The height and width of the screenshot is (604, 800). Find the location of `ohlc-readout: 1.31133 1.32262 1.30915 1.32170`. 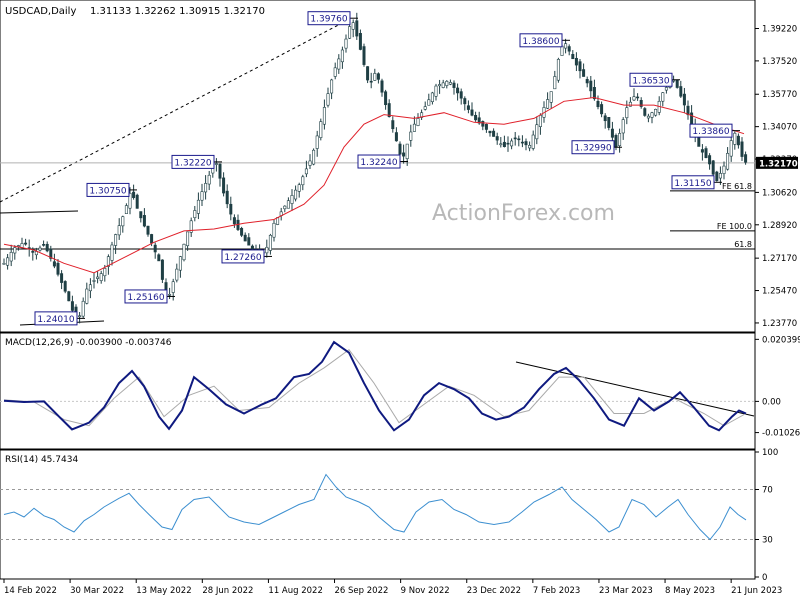

ohlc-readout: 1.31133 1.32262 1.30915 1.32170 is located at coordinates (177, 11).